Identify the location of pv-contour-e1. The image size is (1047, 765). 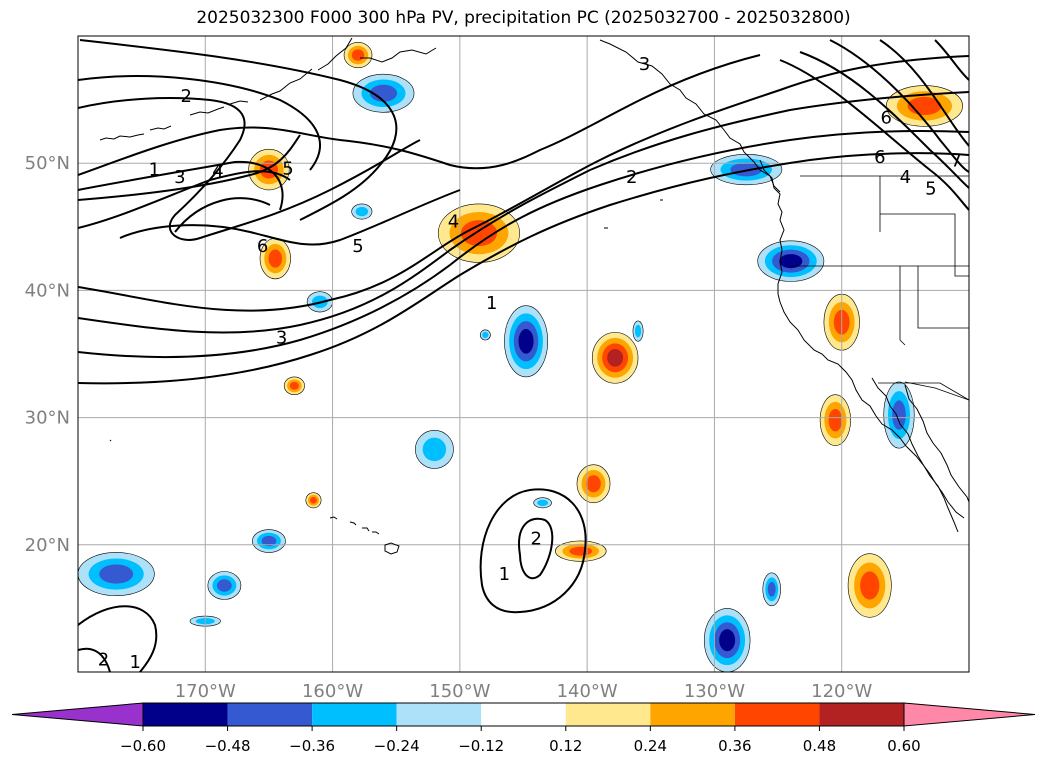
(874, 135).